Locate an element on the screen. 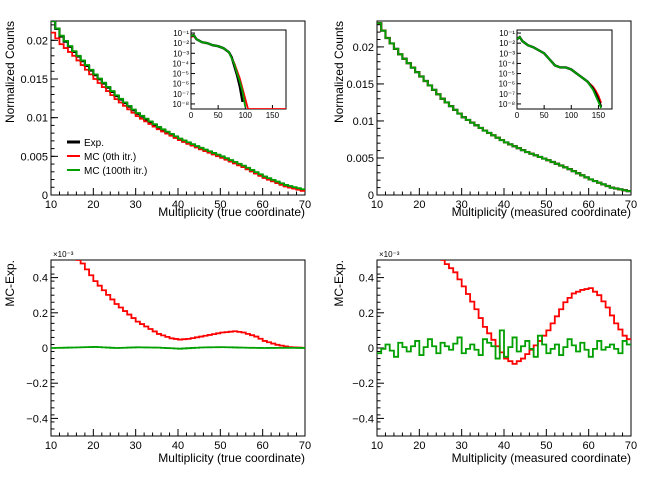 The height and width of the screenshot is (479, 654). legend-label: Exp. is located at coordinates (94, 143).